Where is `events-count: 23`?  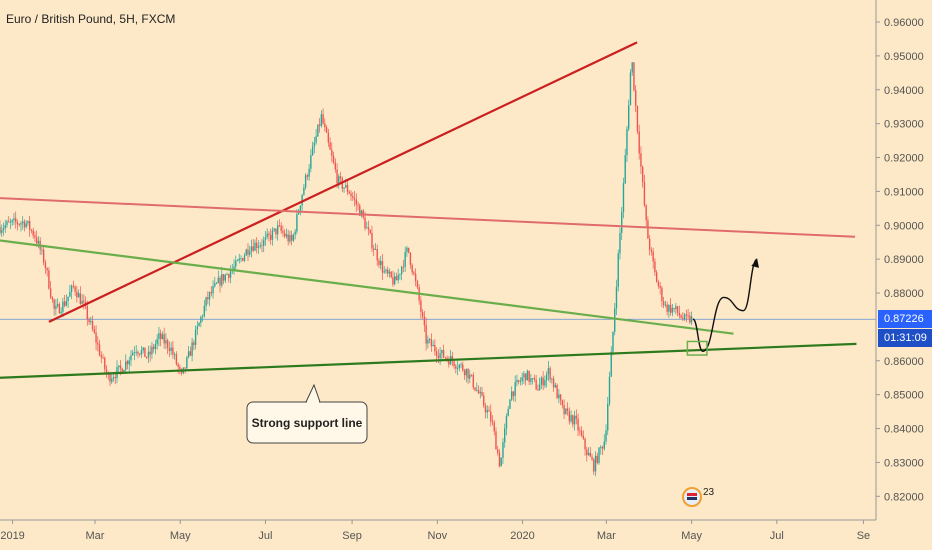
events-count: 23 is located at coordinates (709, 492).